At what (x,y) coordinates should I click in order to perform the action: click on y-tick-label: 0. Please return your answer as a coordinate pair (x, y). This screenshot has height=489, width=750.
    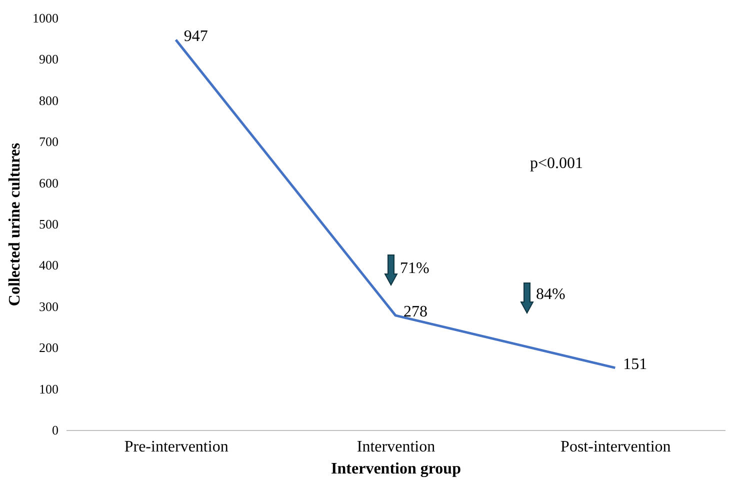
    Looking at the image, I should click on (55, 430).